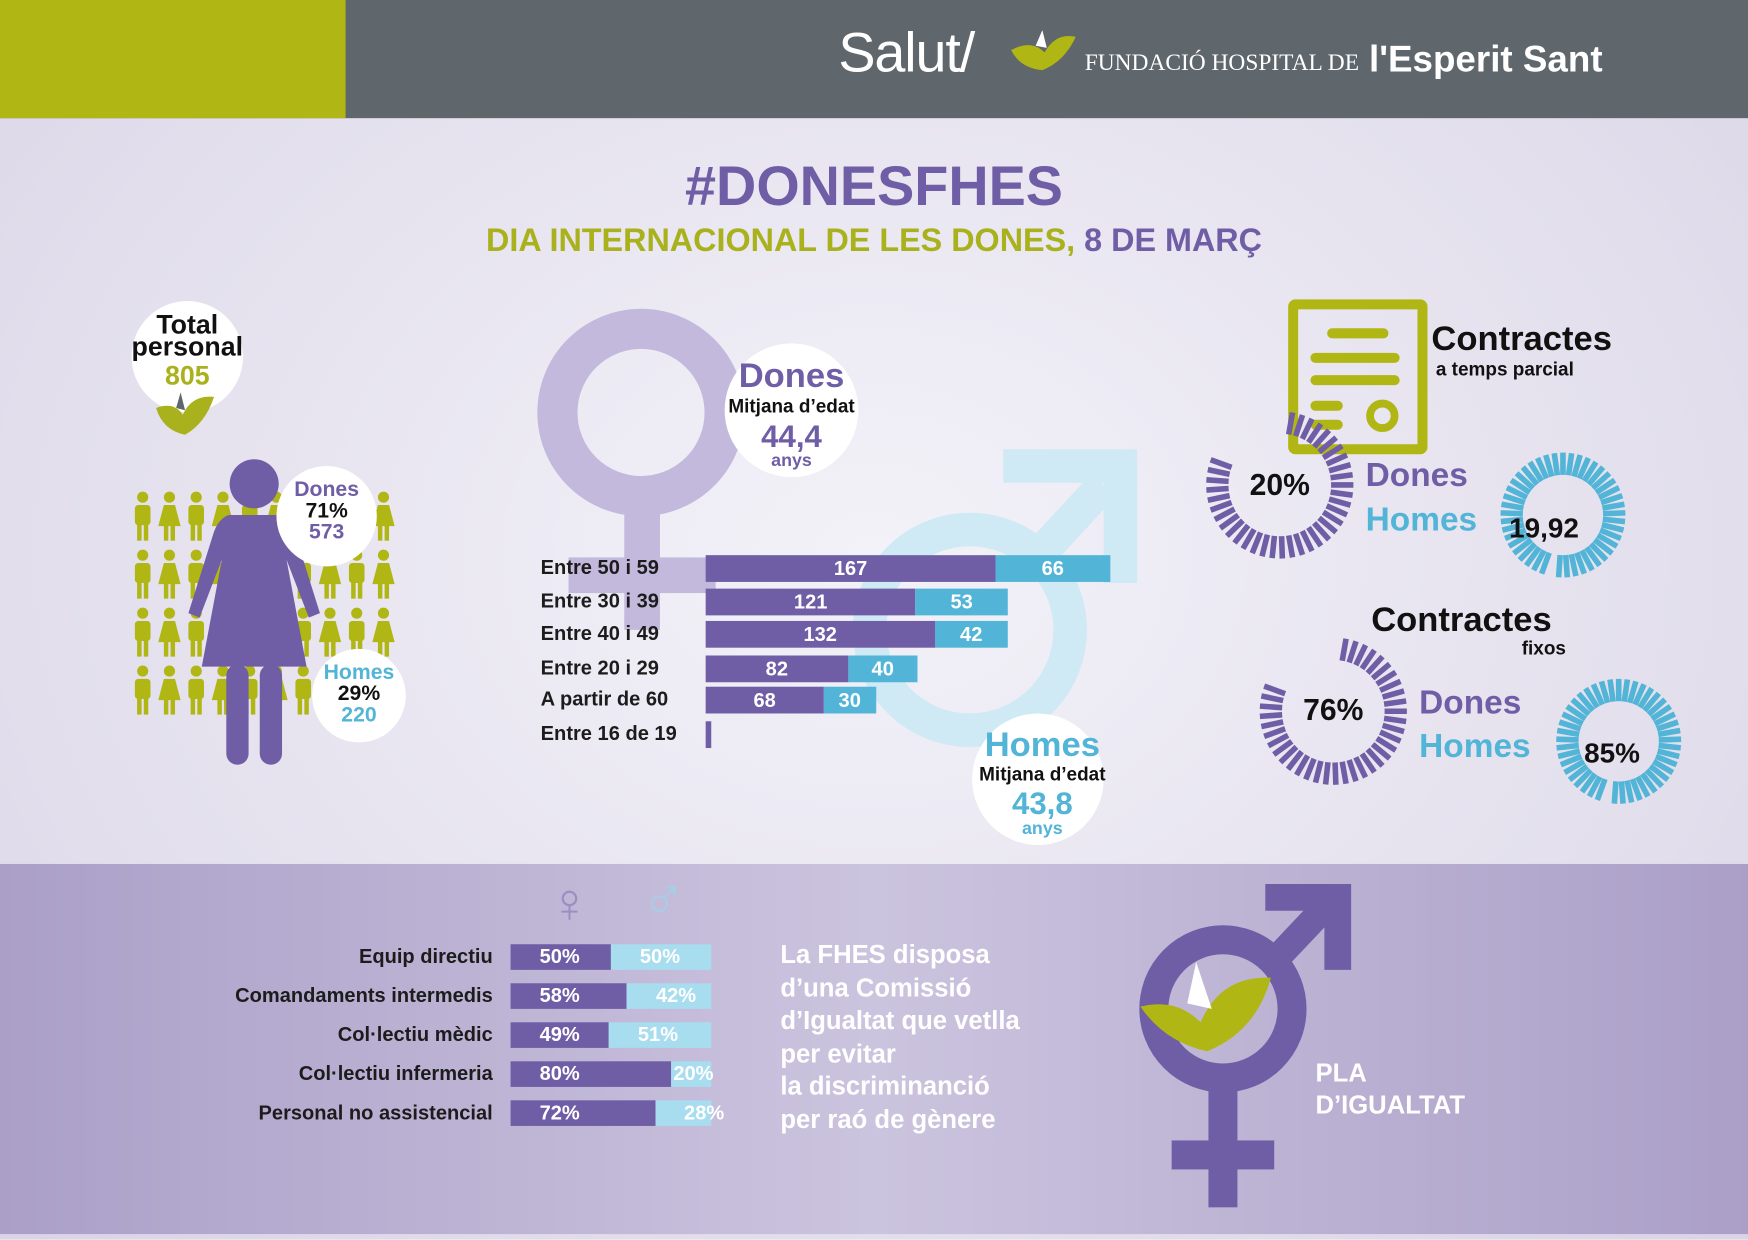  I want to click on female-symbol-icon, so click(641, 469).